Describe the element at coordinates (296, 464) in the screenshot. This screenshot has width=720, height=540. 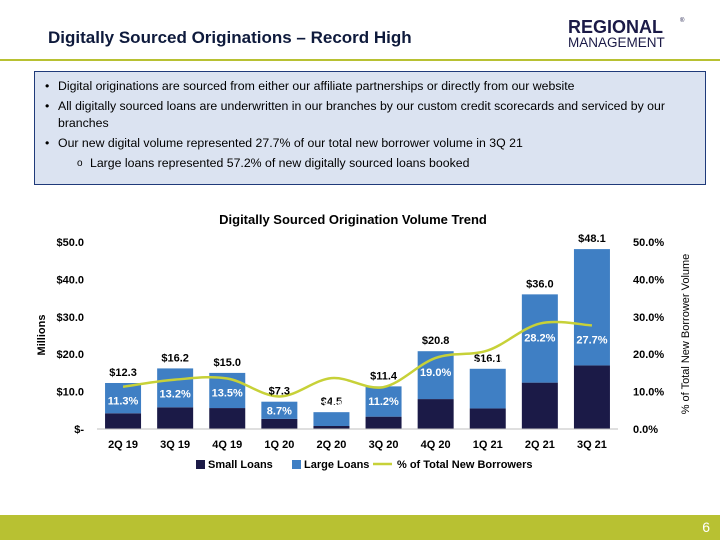
I see `legend-swatch-large-loans` at that location.